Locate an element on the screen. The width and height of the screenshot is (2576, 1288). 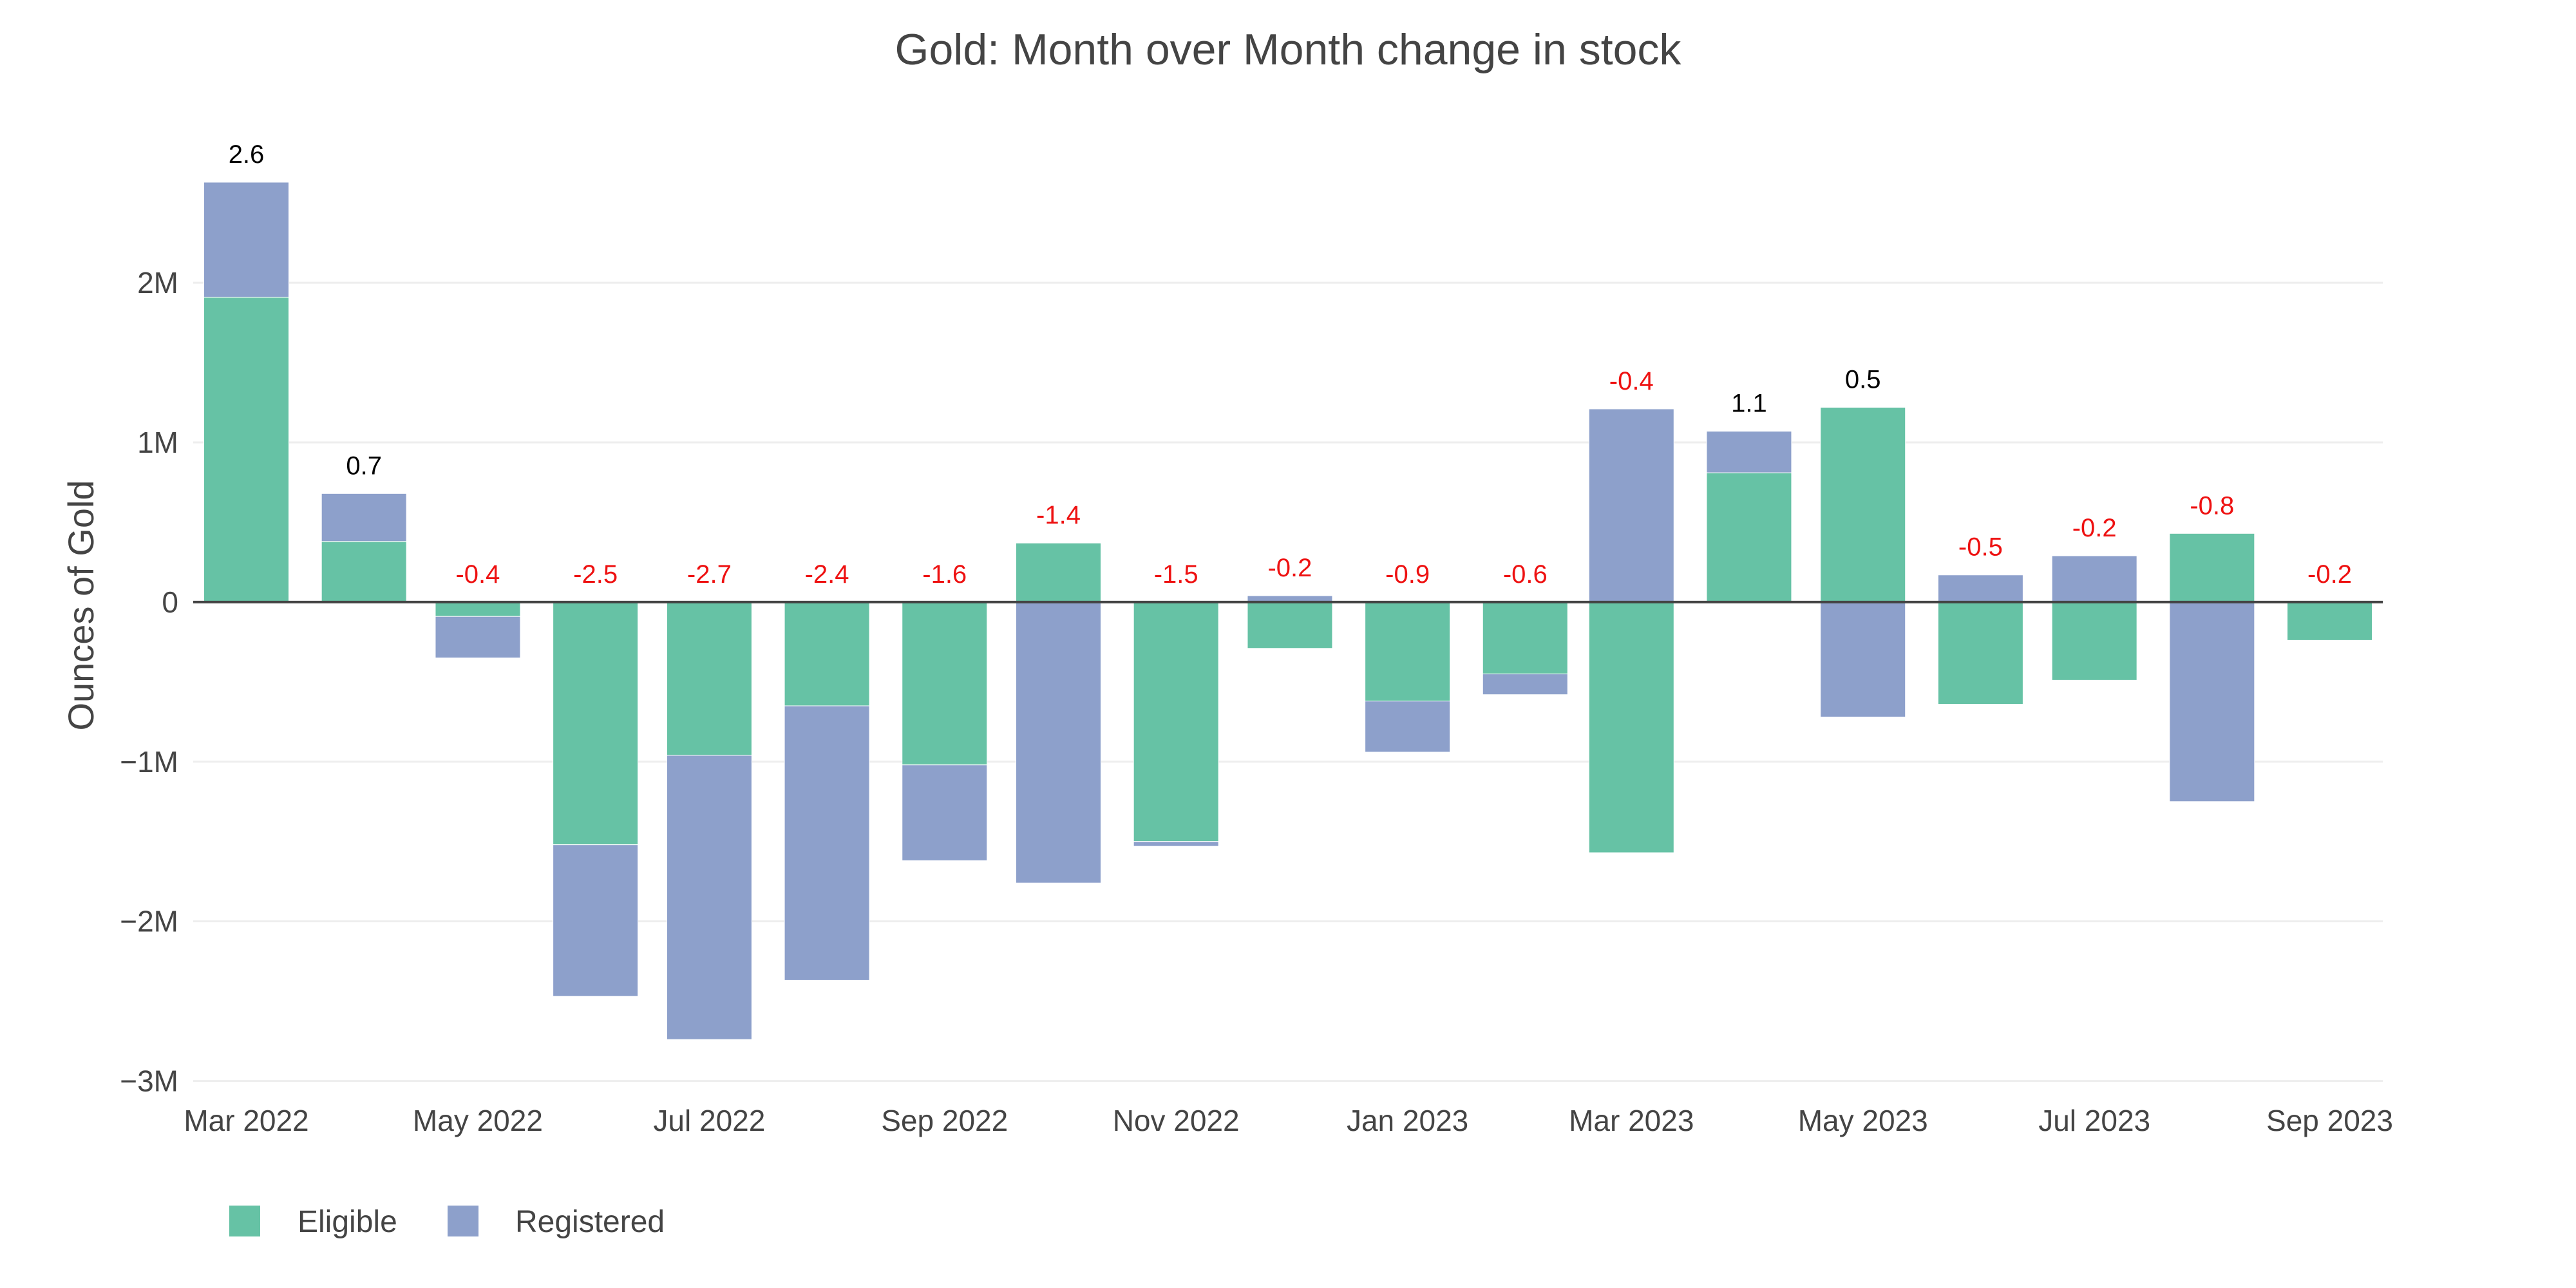
x-tick-label: Mar 2023 is located at coordinates (1632, 1121).